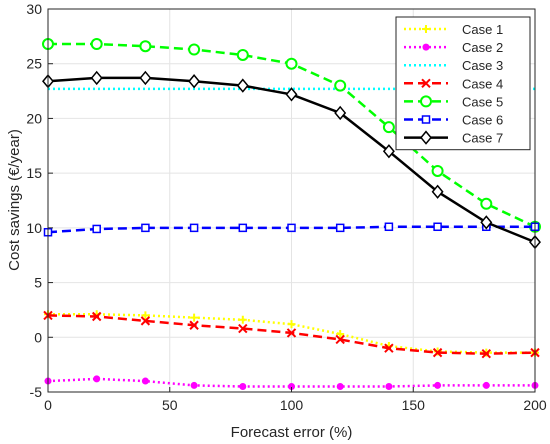 The width and height of the screenshot is (550, 444). Describe the element at coordinates (482, 83) in the screenshot. I see `legend-label: Case 4` at that location.